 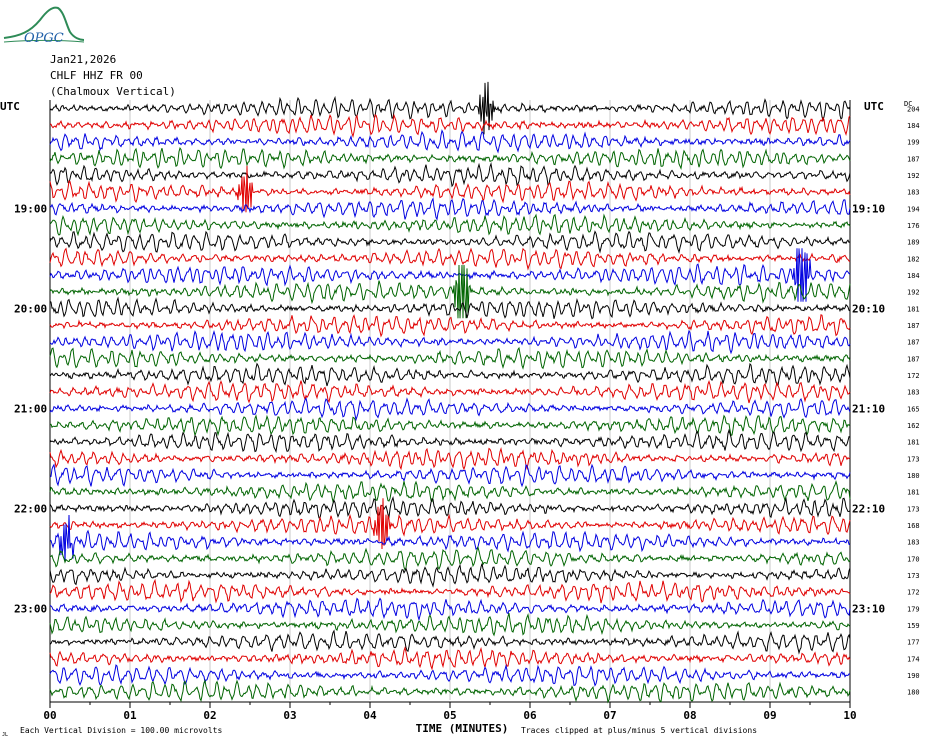 I want to click on dc-offset-value: 189, so click(x=913, y=243).